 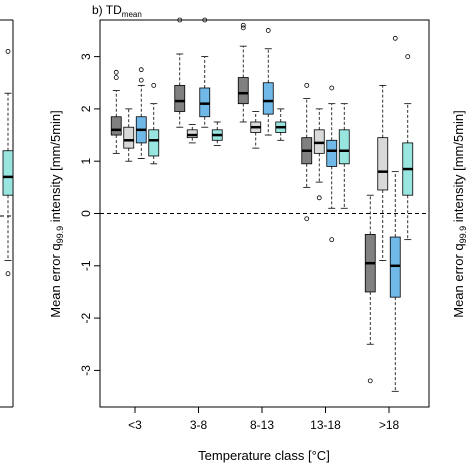 I want to click on right-partial-panel: Mean error q99.9 intensity [mm/5min], so click(x=459, y=214).